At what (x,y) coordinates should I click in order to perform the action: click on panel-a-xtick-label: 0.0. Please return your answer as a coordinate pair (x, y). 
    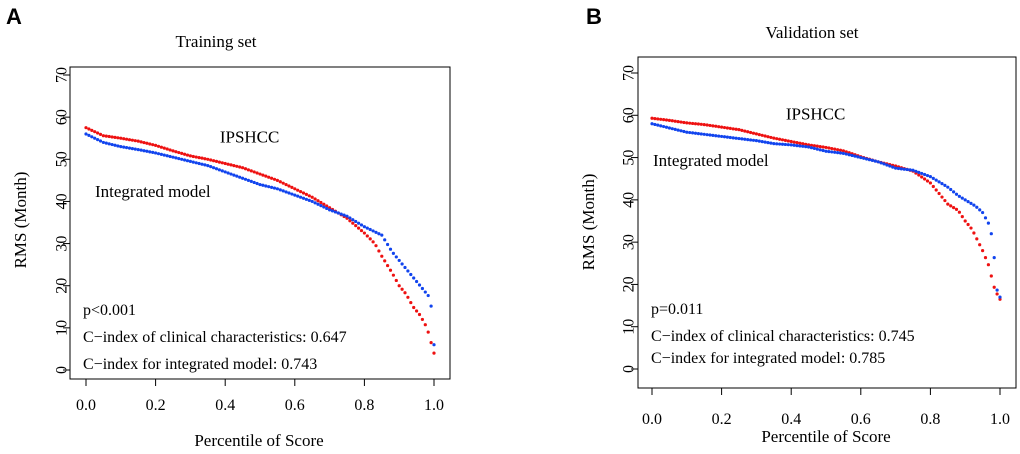
    Looking at the image, I should click on (86, 405).